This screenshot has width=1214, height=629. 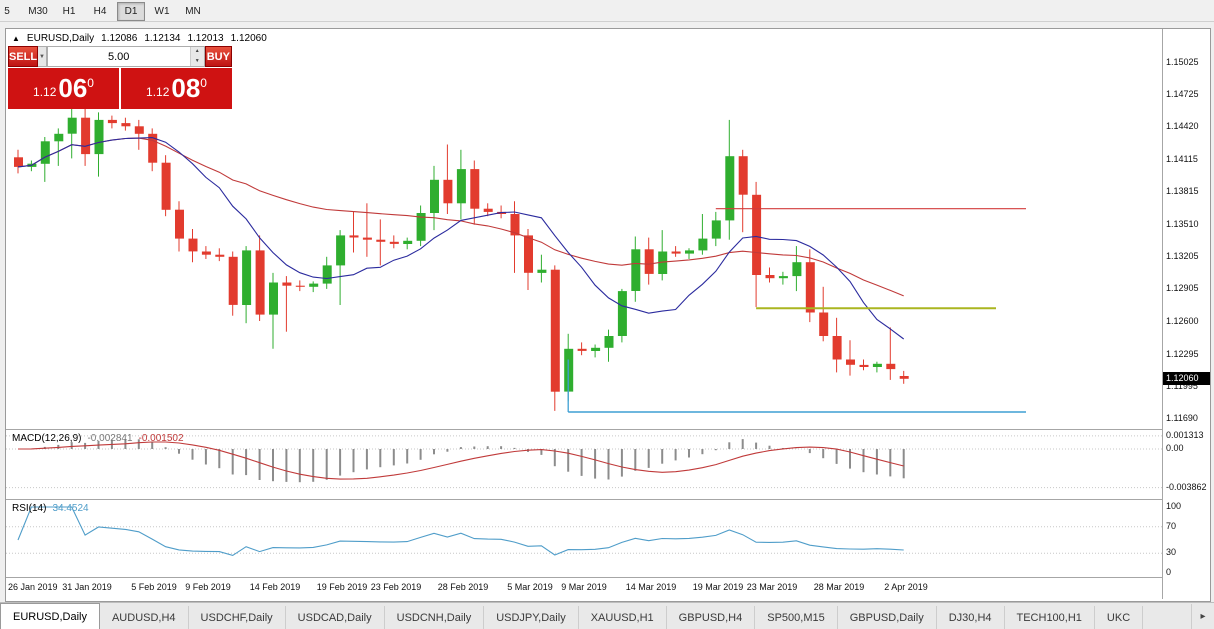 What do you see at coordinates (1185, 435) in the screenshot?
I see `macd-scale-label: 0.001313` at bounding box center [1185, 435].